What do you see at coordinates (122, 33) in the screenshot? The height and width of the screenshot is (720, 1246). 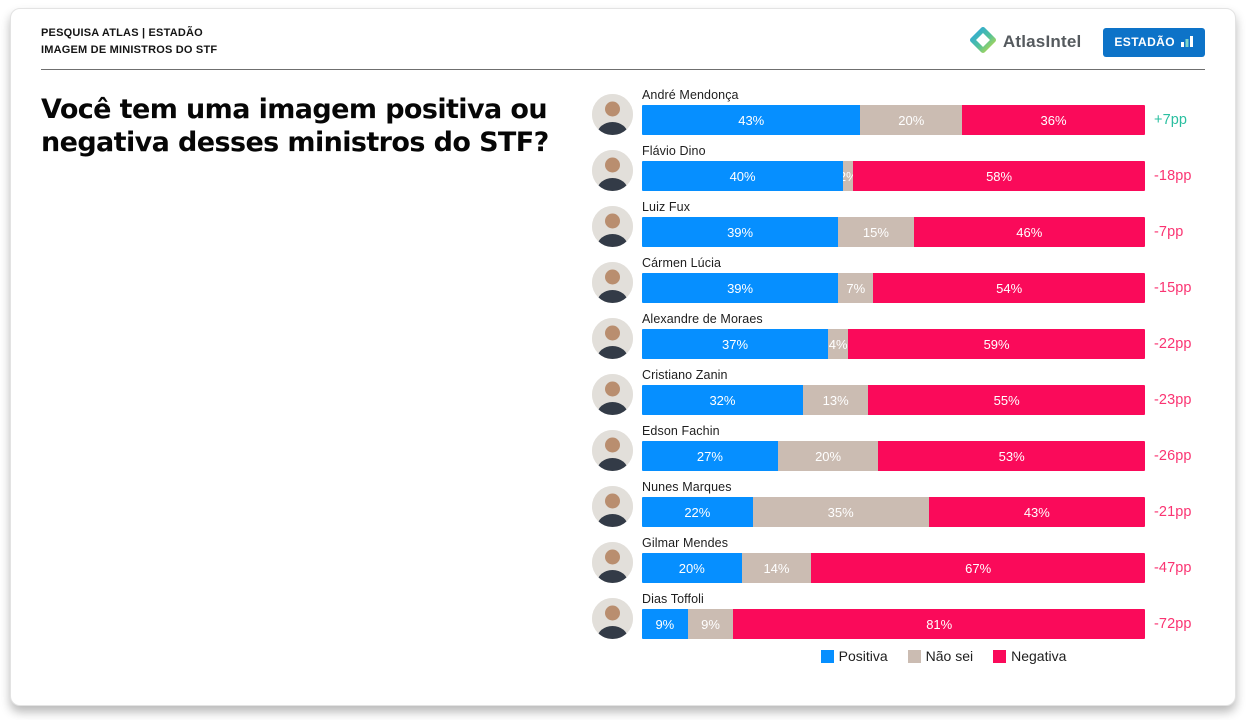 I see `kicker-line-1: PESQUISA ATLAS | ESTADÃO` at bounding box center [122, 33].